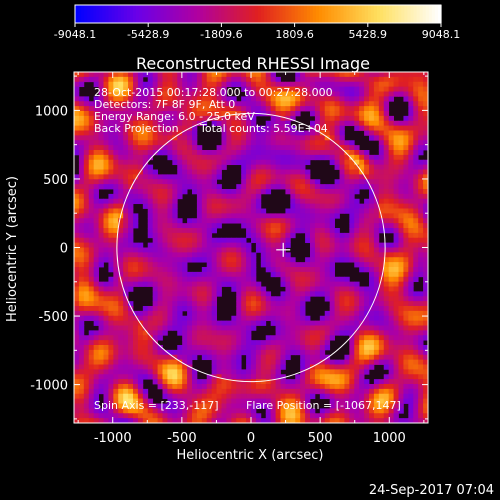  Describe the element at coordinates (294, 34) in the screenshot. I see `colorbar-tick-label: 1809.6` at that location.